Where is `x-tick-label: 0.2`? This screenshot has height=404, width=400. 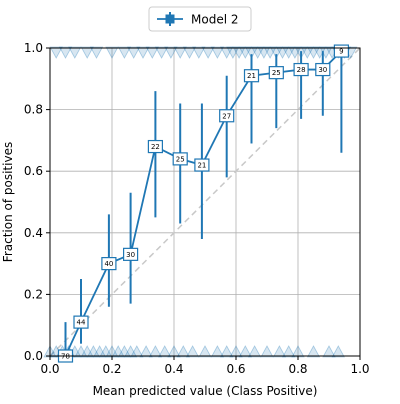 x-tick-label: 0.2 is located at coordinates (111, 369).